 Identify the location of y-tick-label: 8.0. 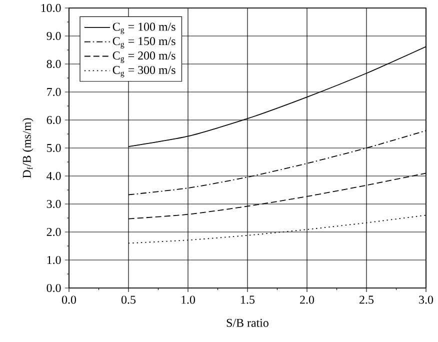
(53, 64).